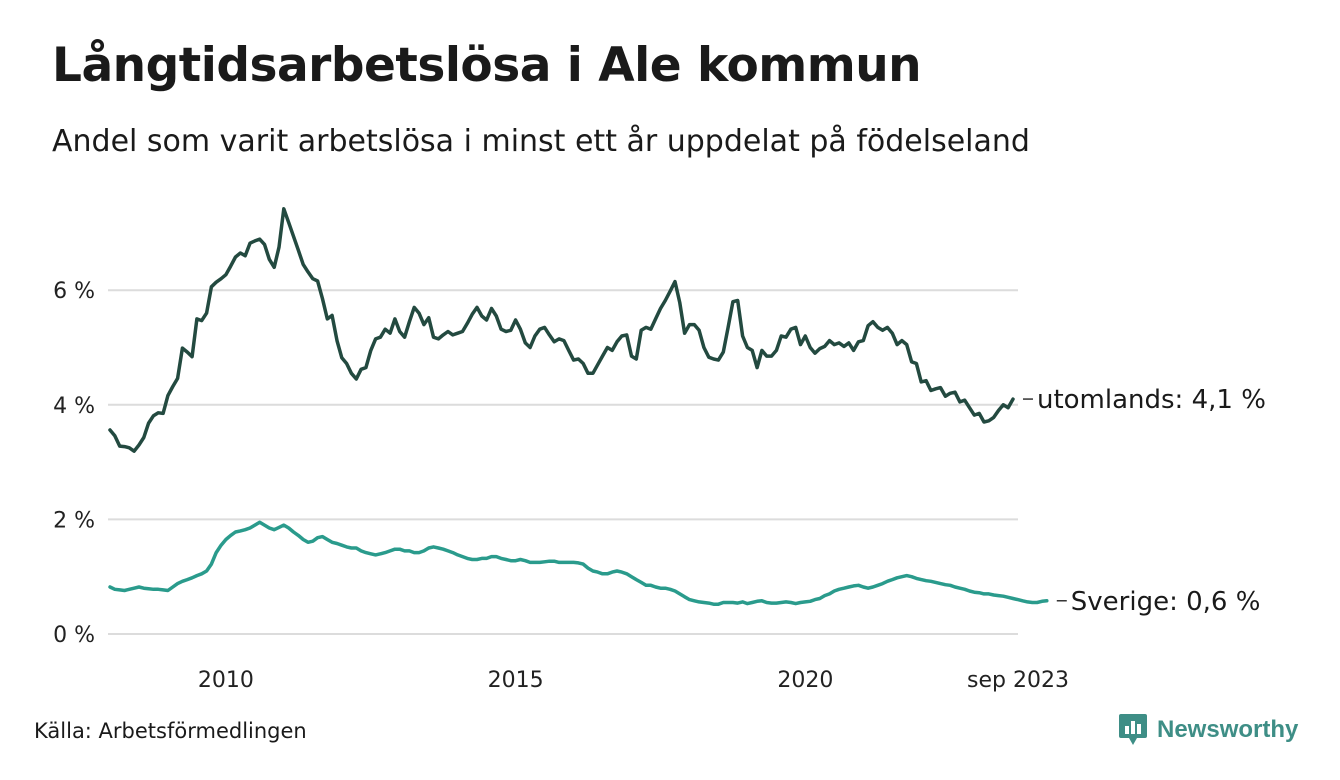  Describe the element at coordinates (74, 463) in the screenshot. I see `y-axis-ticks: 0 % 2 % 4 % 6 %` at that location.